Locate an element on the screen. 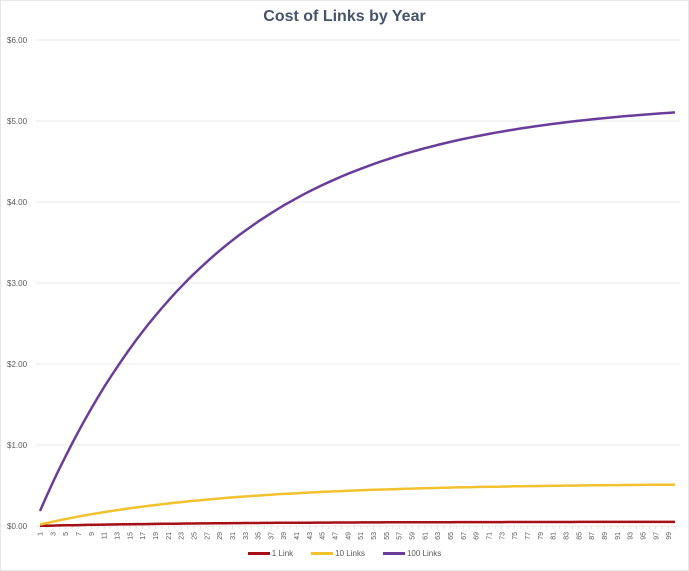 This screenshot has width=689, height=571. x-tick-label: 41 is located at coordinates (297, 536).